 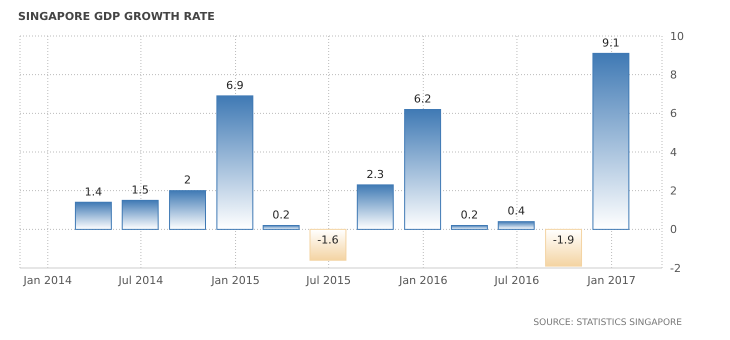 I want to click on data-label: 2.3, so click(x=375, y=174).